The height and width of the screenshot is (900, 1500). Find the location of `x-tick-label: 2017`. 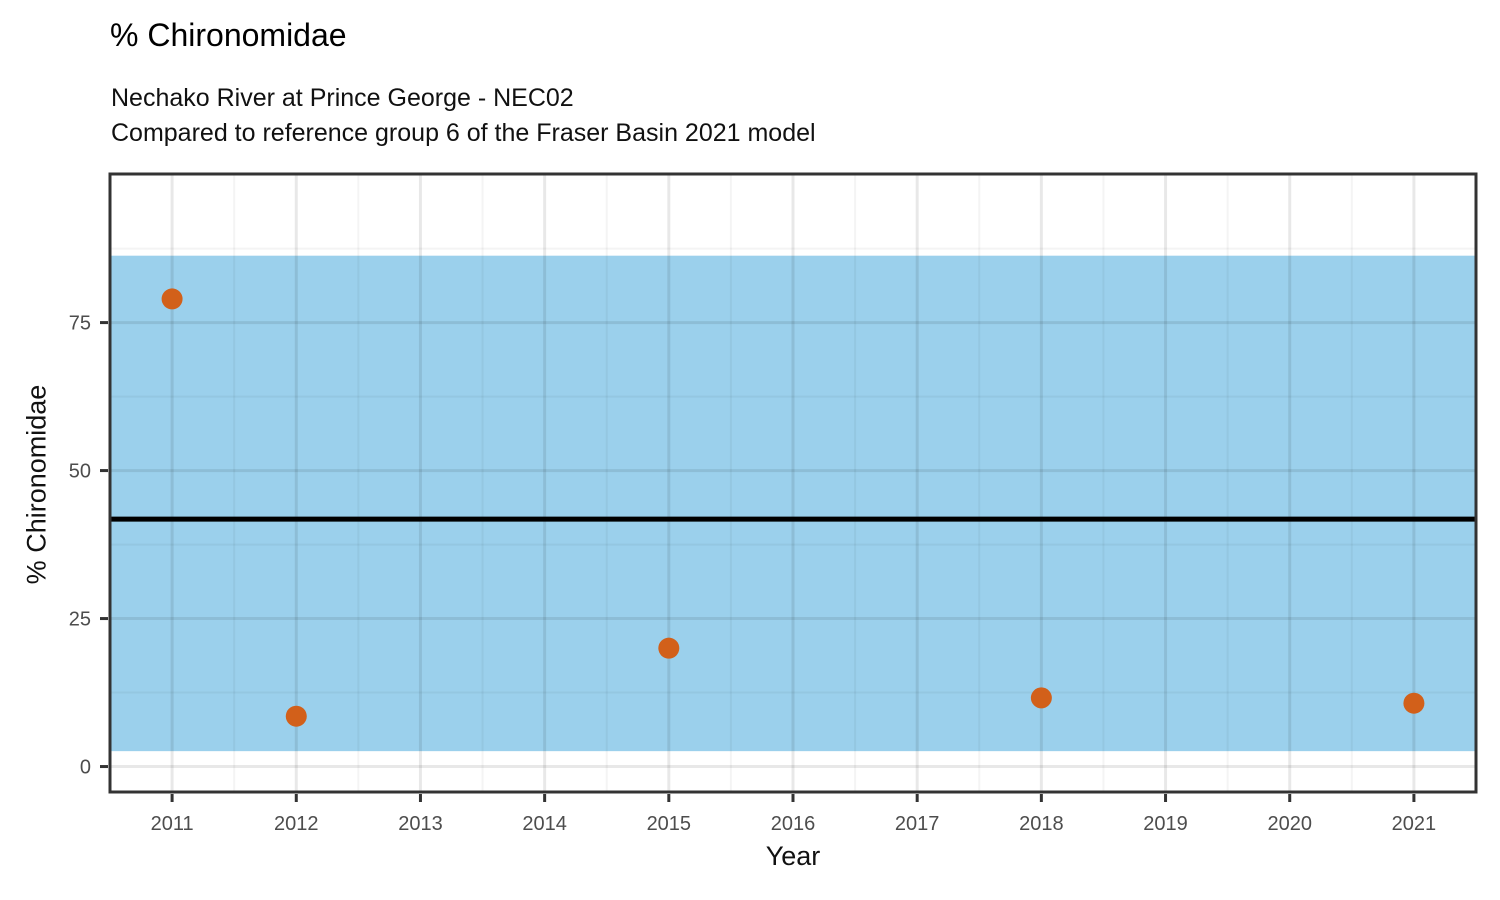

x-tick-label: 2017 is located at coordinates (917, 824).